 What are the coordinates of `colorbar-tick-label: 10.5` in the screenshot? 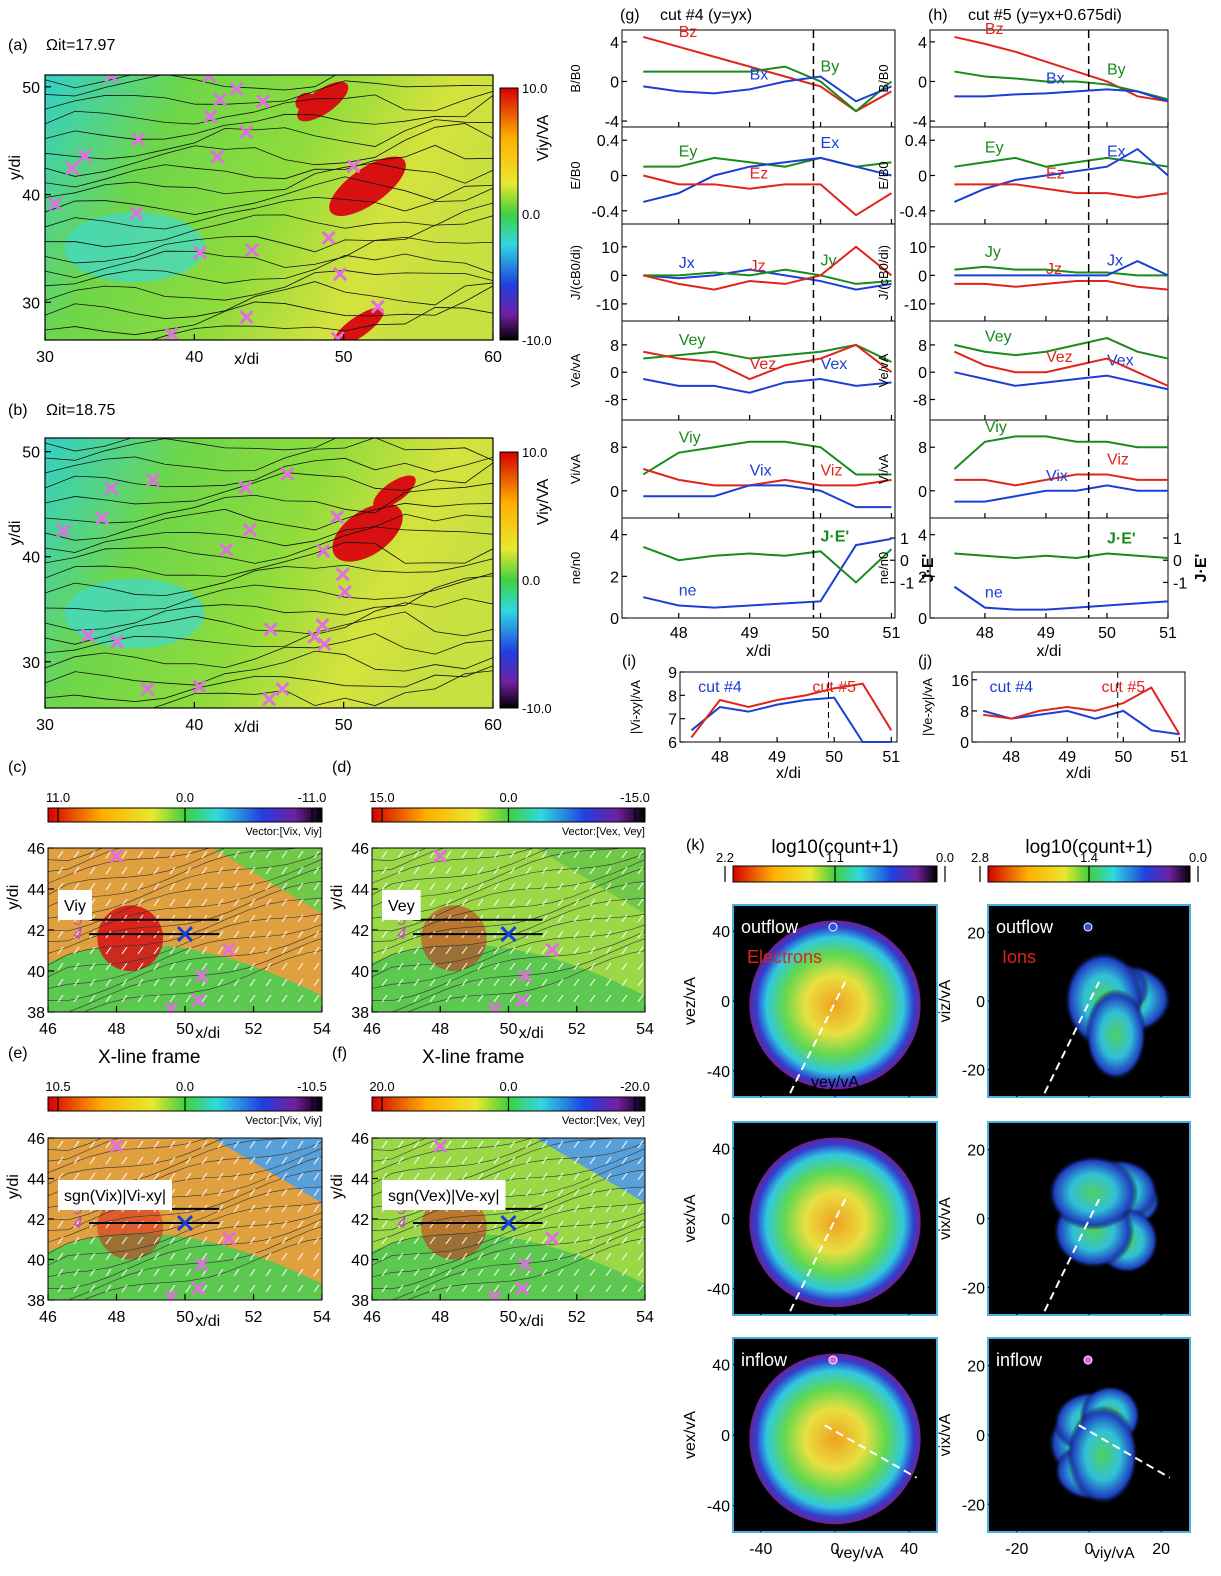 It's located at (57, 1086).